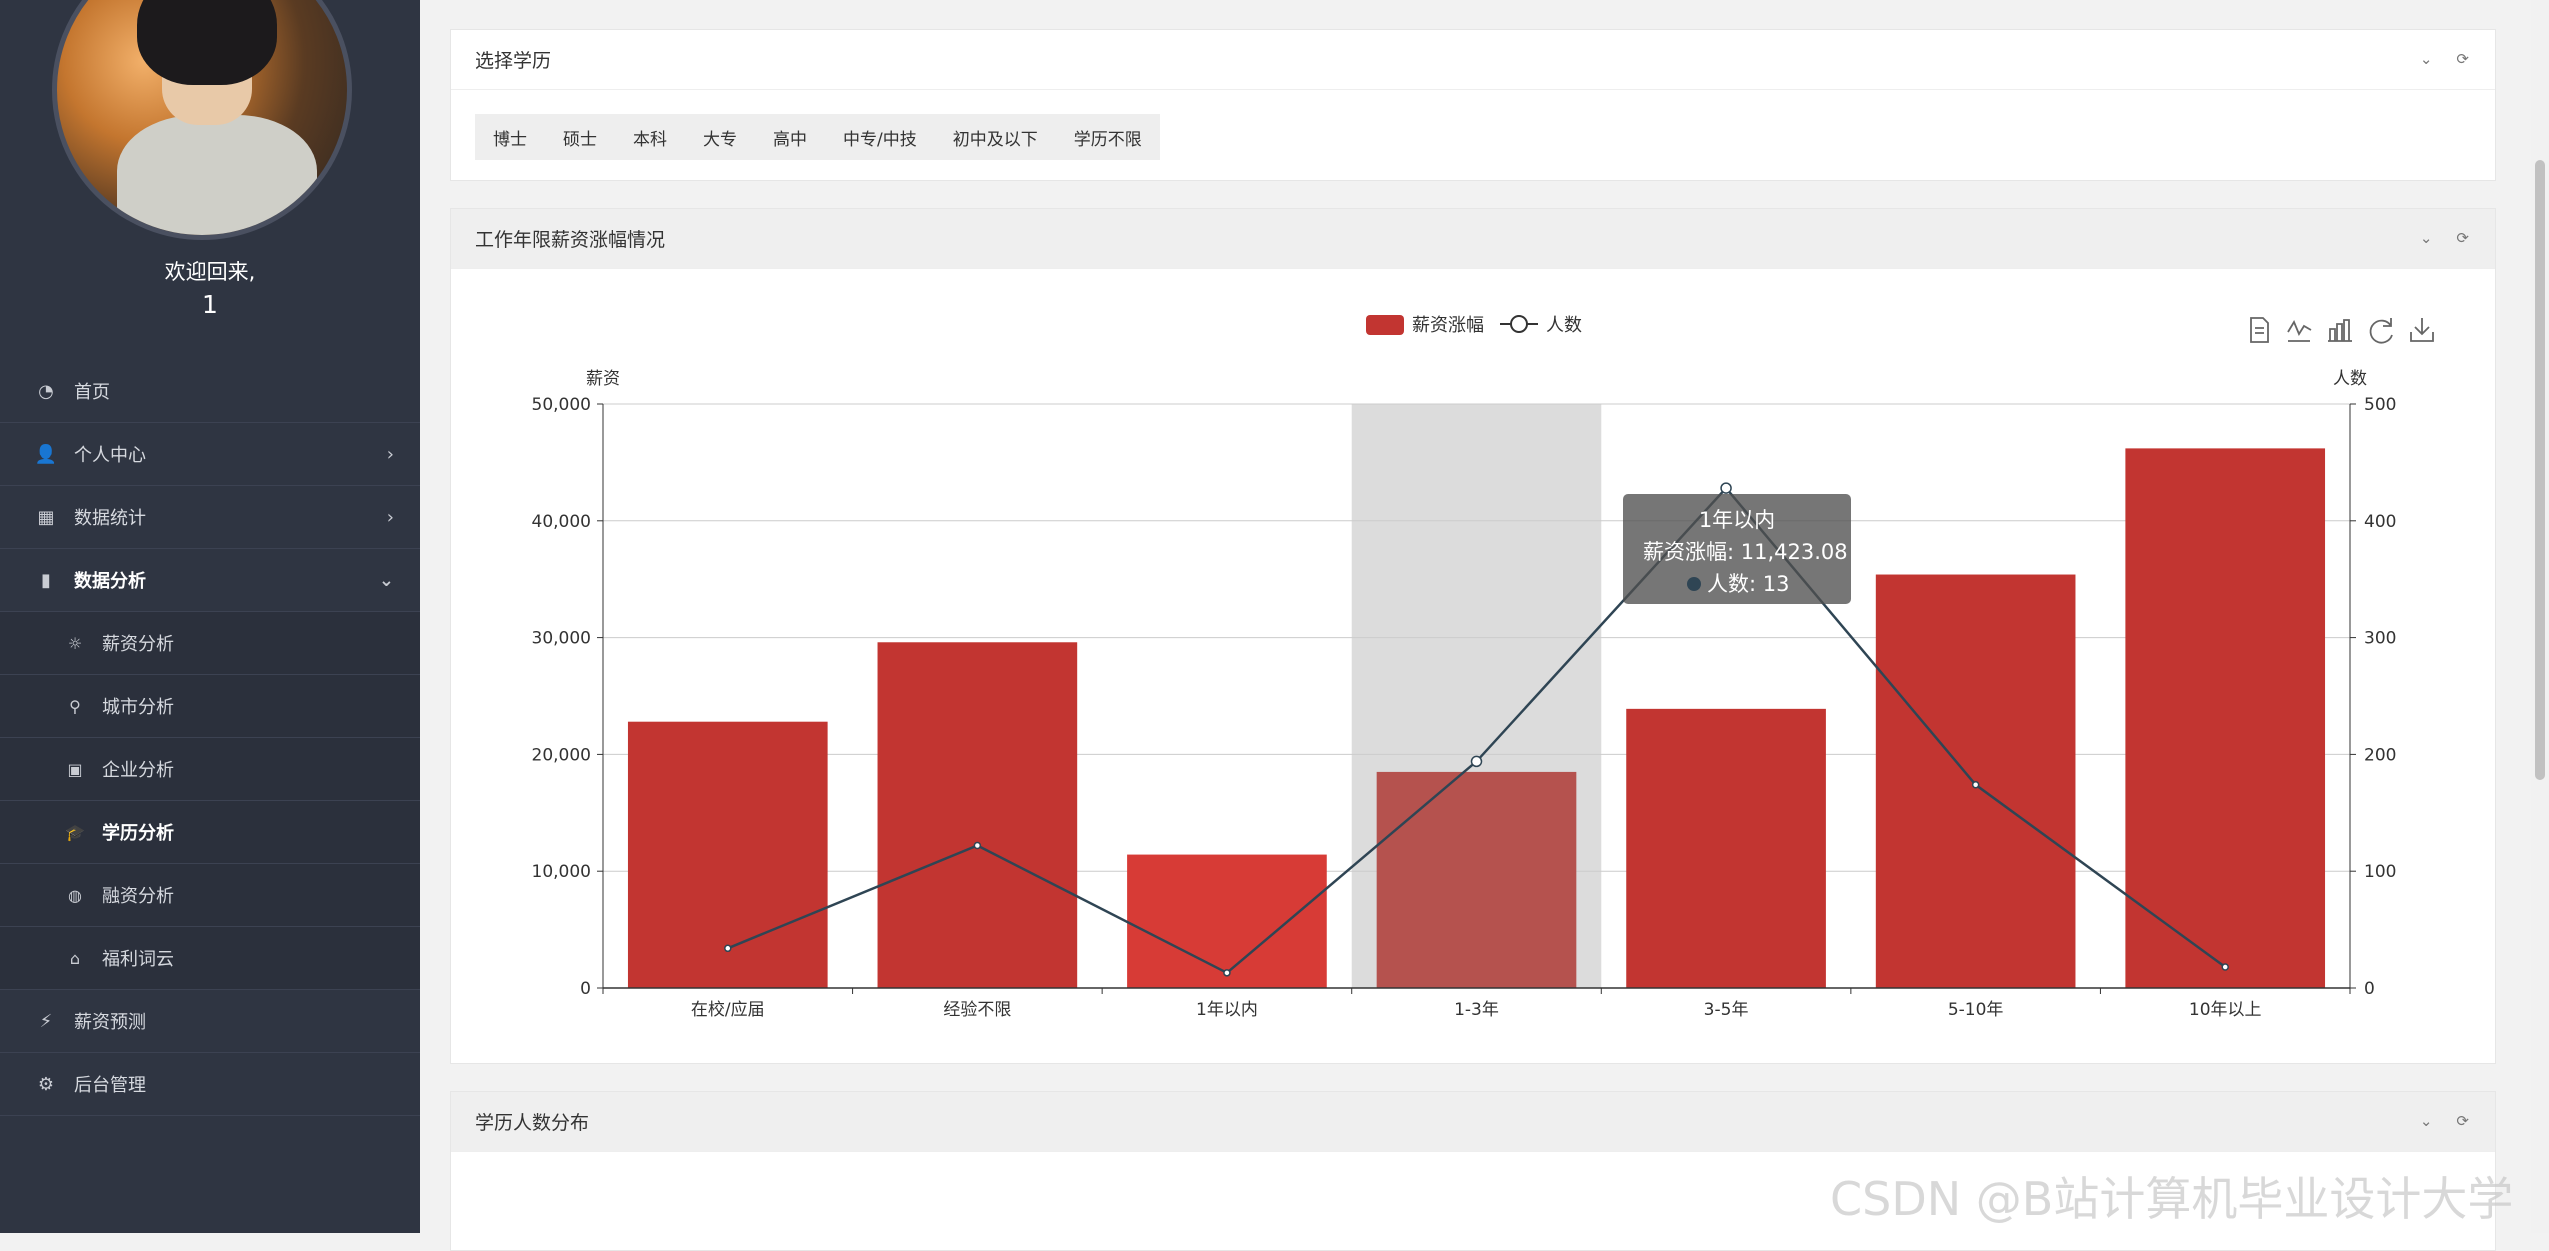  What do you see at coordinates (2540, 470) in the screenshot?
I see `scrollbar-thumb` at bounding box center [2540, 470].